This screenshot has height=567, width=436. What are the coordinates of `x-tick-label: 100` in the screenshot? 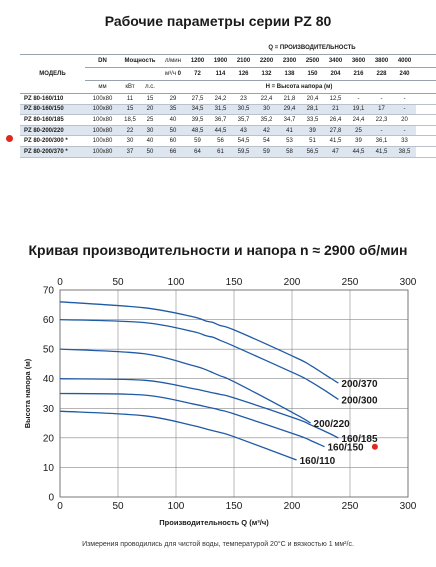 It's located at (176, 506).